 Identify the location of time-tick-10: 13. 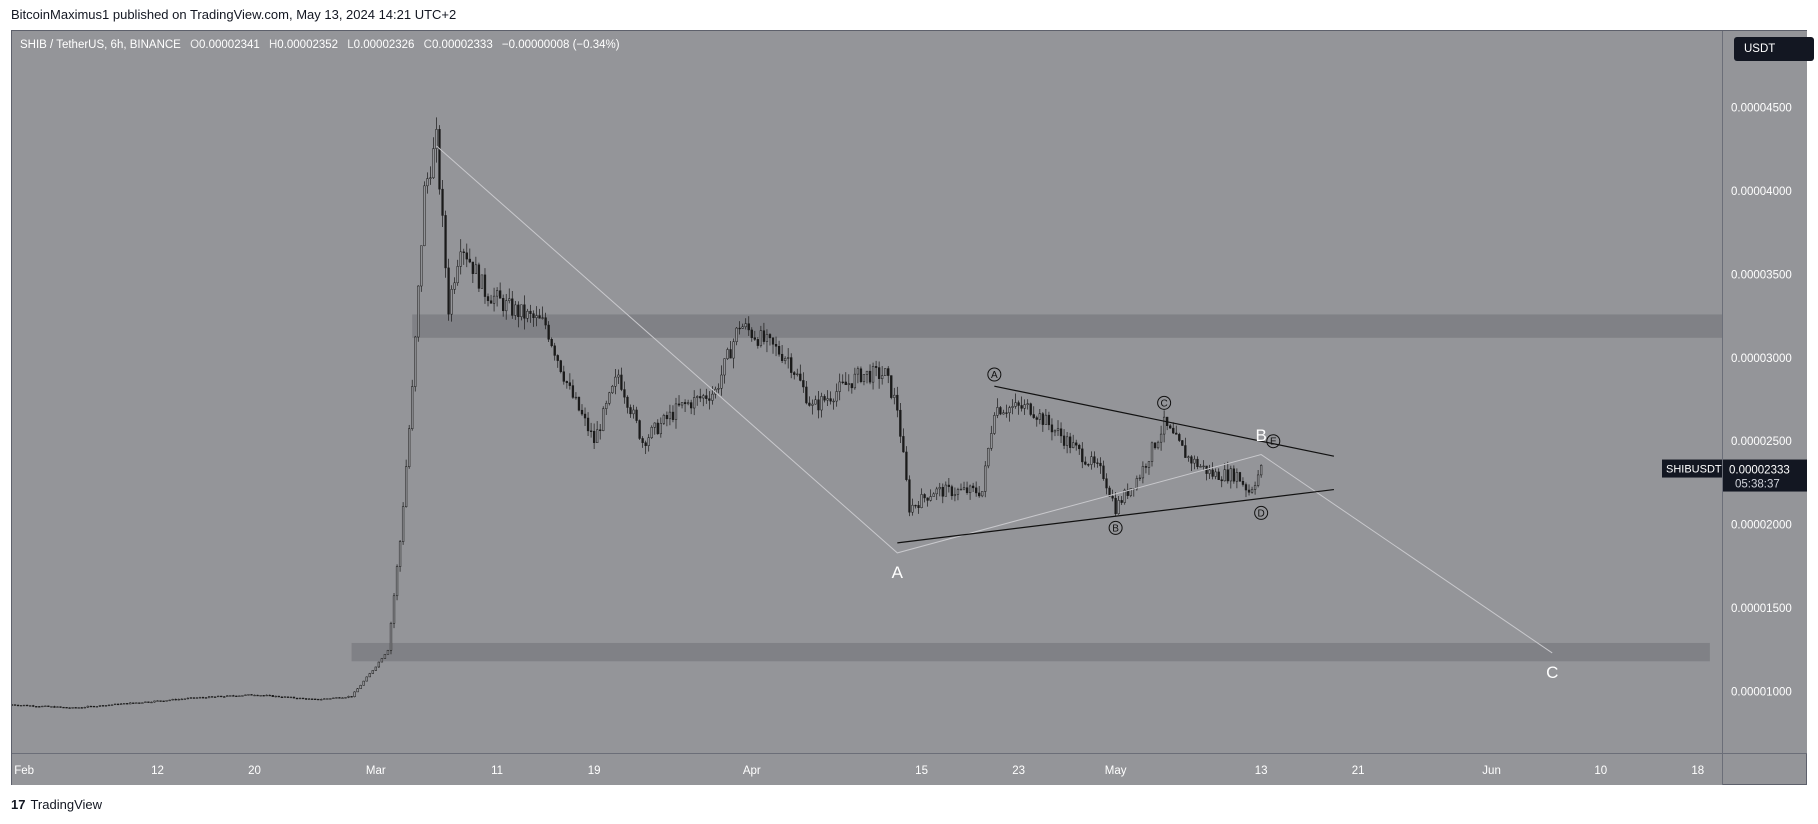
(1261, 771).